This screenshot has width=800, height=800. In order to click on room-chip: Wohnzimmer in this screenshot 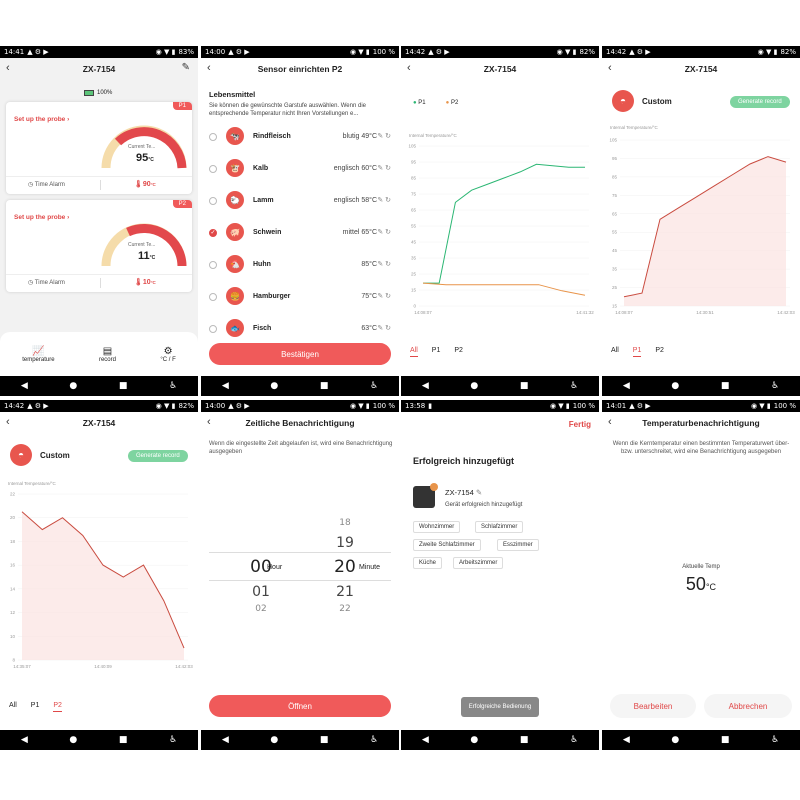, I will do `click(437, 527)`.